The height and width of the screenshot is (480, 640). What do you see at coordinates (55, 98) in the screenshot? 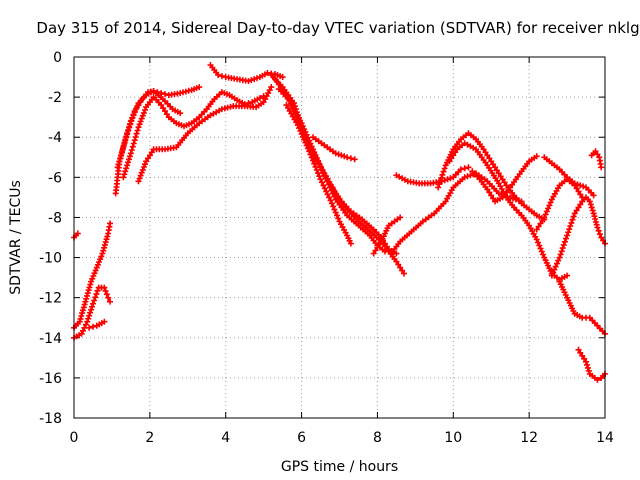
I see `y-tick-label: -2` at bounding box center [55, 98].